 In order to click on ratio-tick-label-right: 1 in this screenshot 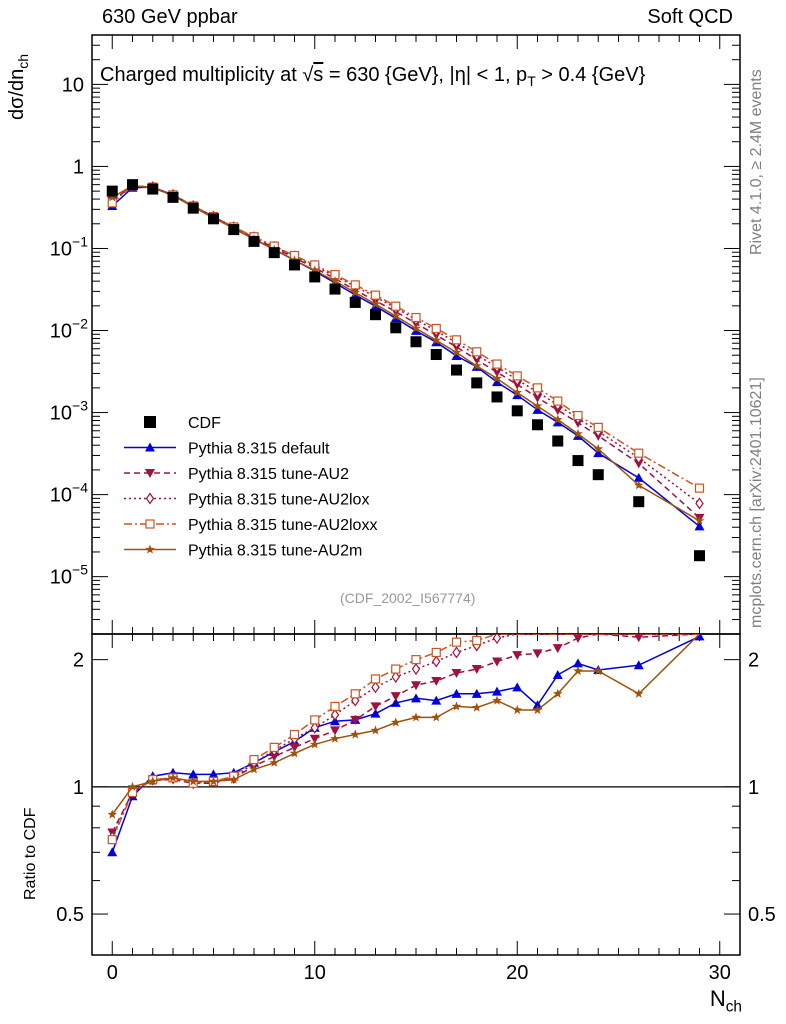, I will do `click(753, 788)`.